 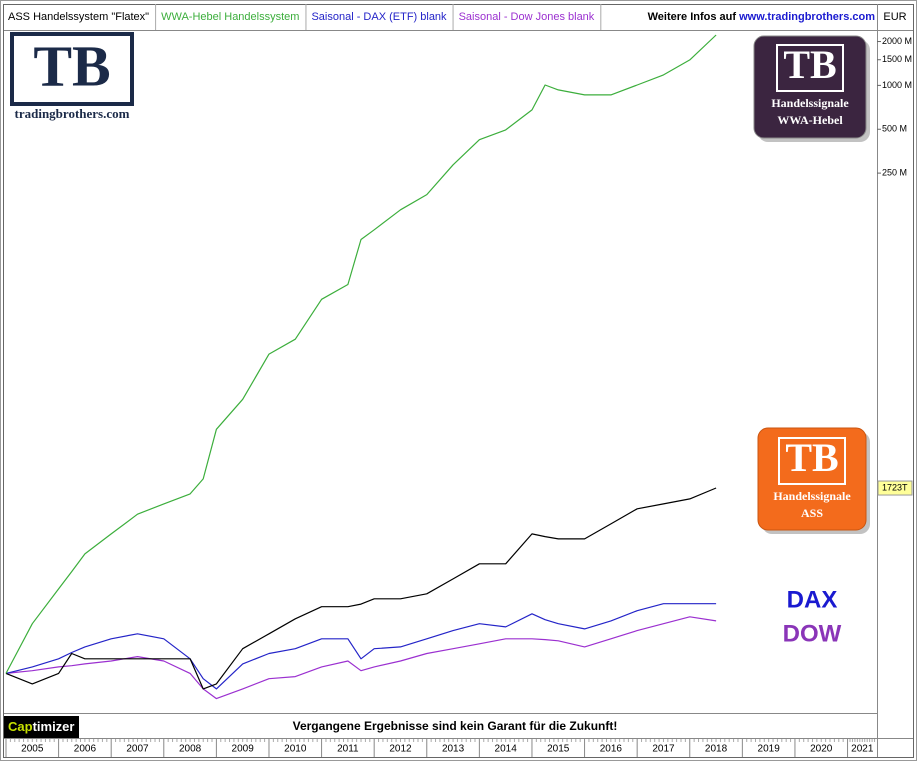 I want to click on y-tick-label: 2000 M, so click(x=897, y=41).